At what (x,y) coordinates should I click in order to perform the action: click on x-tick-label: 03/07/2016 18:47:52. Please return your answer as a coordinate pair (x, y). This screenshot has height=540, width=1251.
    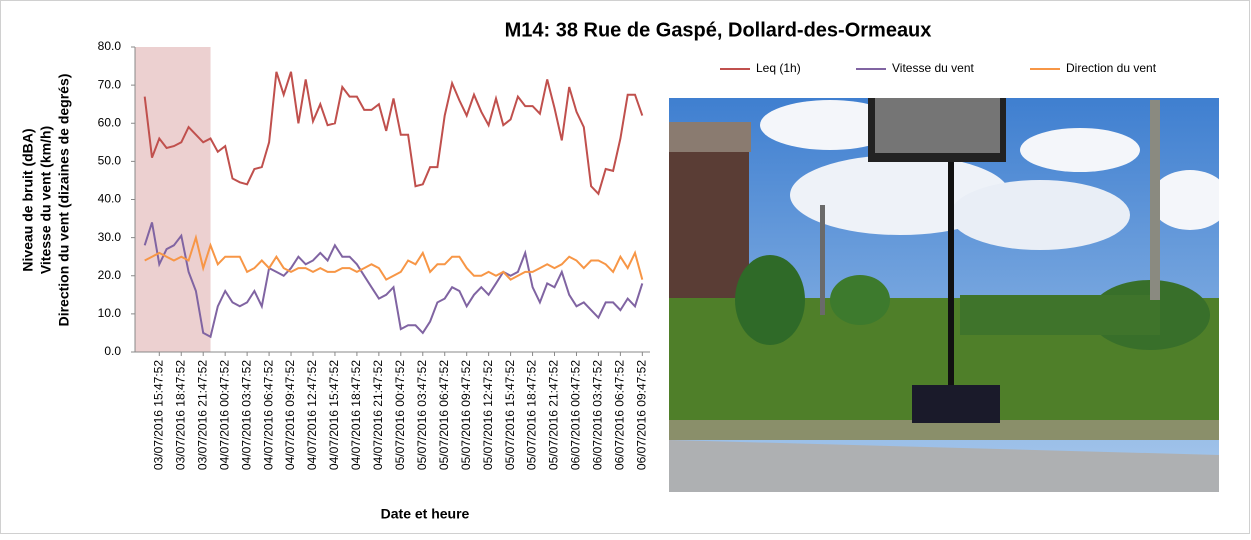
    Looking at the image, I should click on (180, 415).